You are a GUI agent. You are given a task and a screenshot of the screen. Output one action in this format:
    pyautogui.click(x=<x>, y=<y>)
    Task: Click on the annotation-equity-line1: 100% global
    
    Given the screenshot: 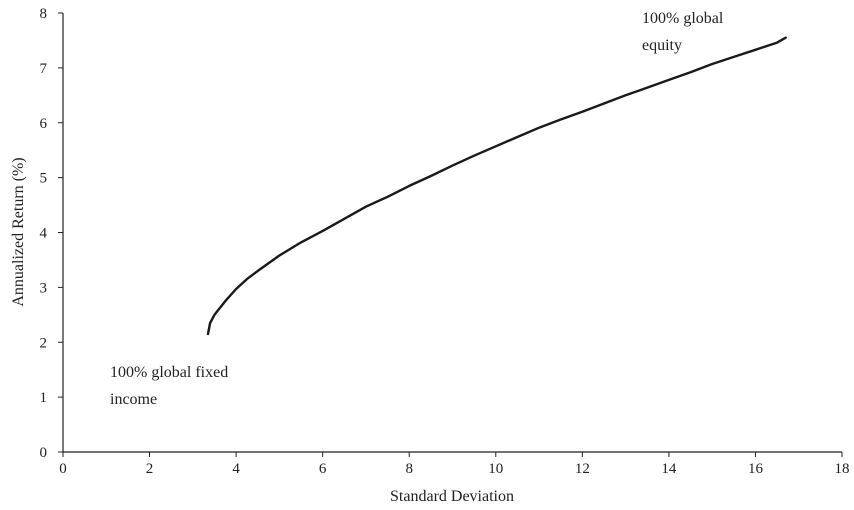 What is the action you would take?
    pyautogui.click(x=683, y=18)
    